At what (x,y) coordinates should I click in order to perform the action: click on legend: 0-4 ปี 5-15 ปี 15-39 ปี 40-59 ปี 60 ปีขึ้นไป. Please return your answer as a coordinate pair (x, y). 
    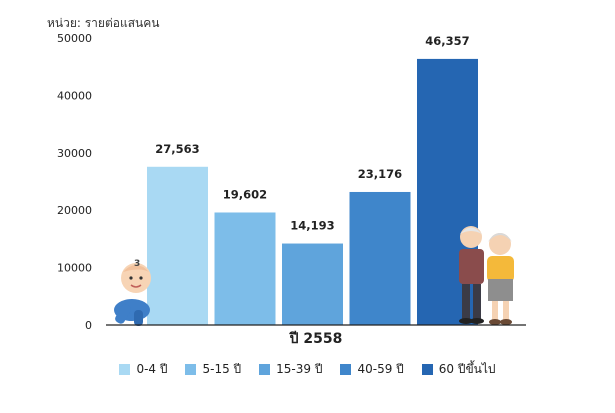
    Looking at the image, I should click on (307, 369).